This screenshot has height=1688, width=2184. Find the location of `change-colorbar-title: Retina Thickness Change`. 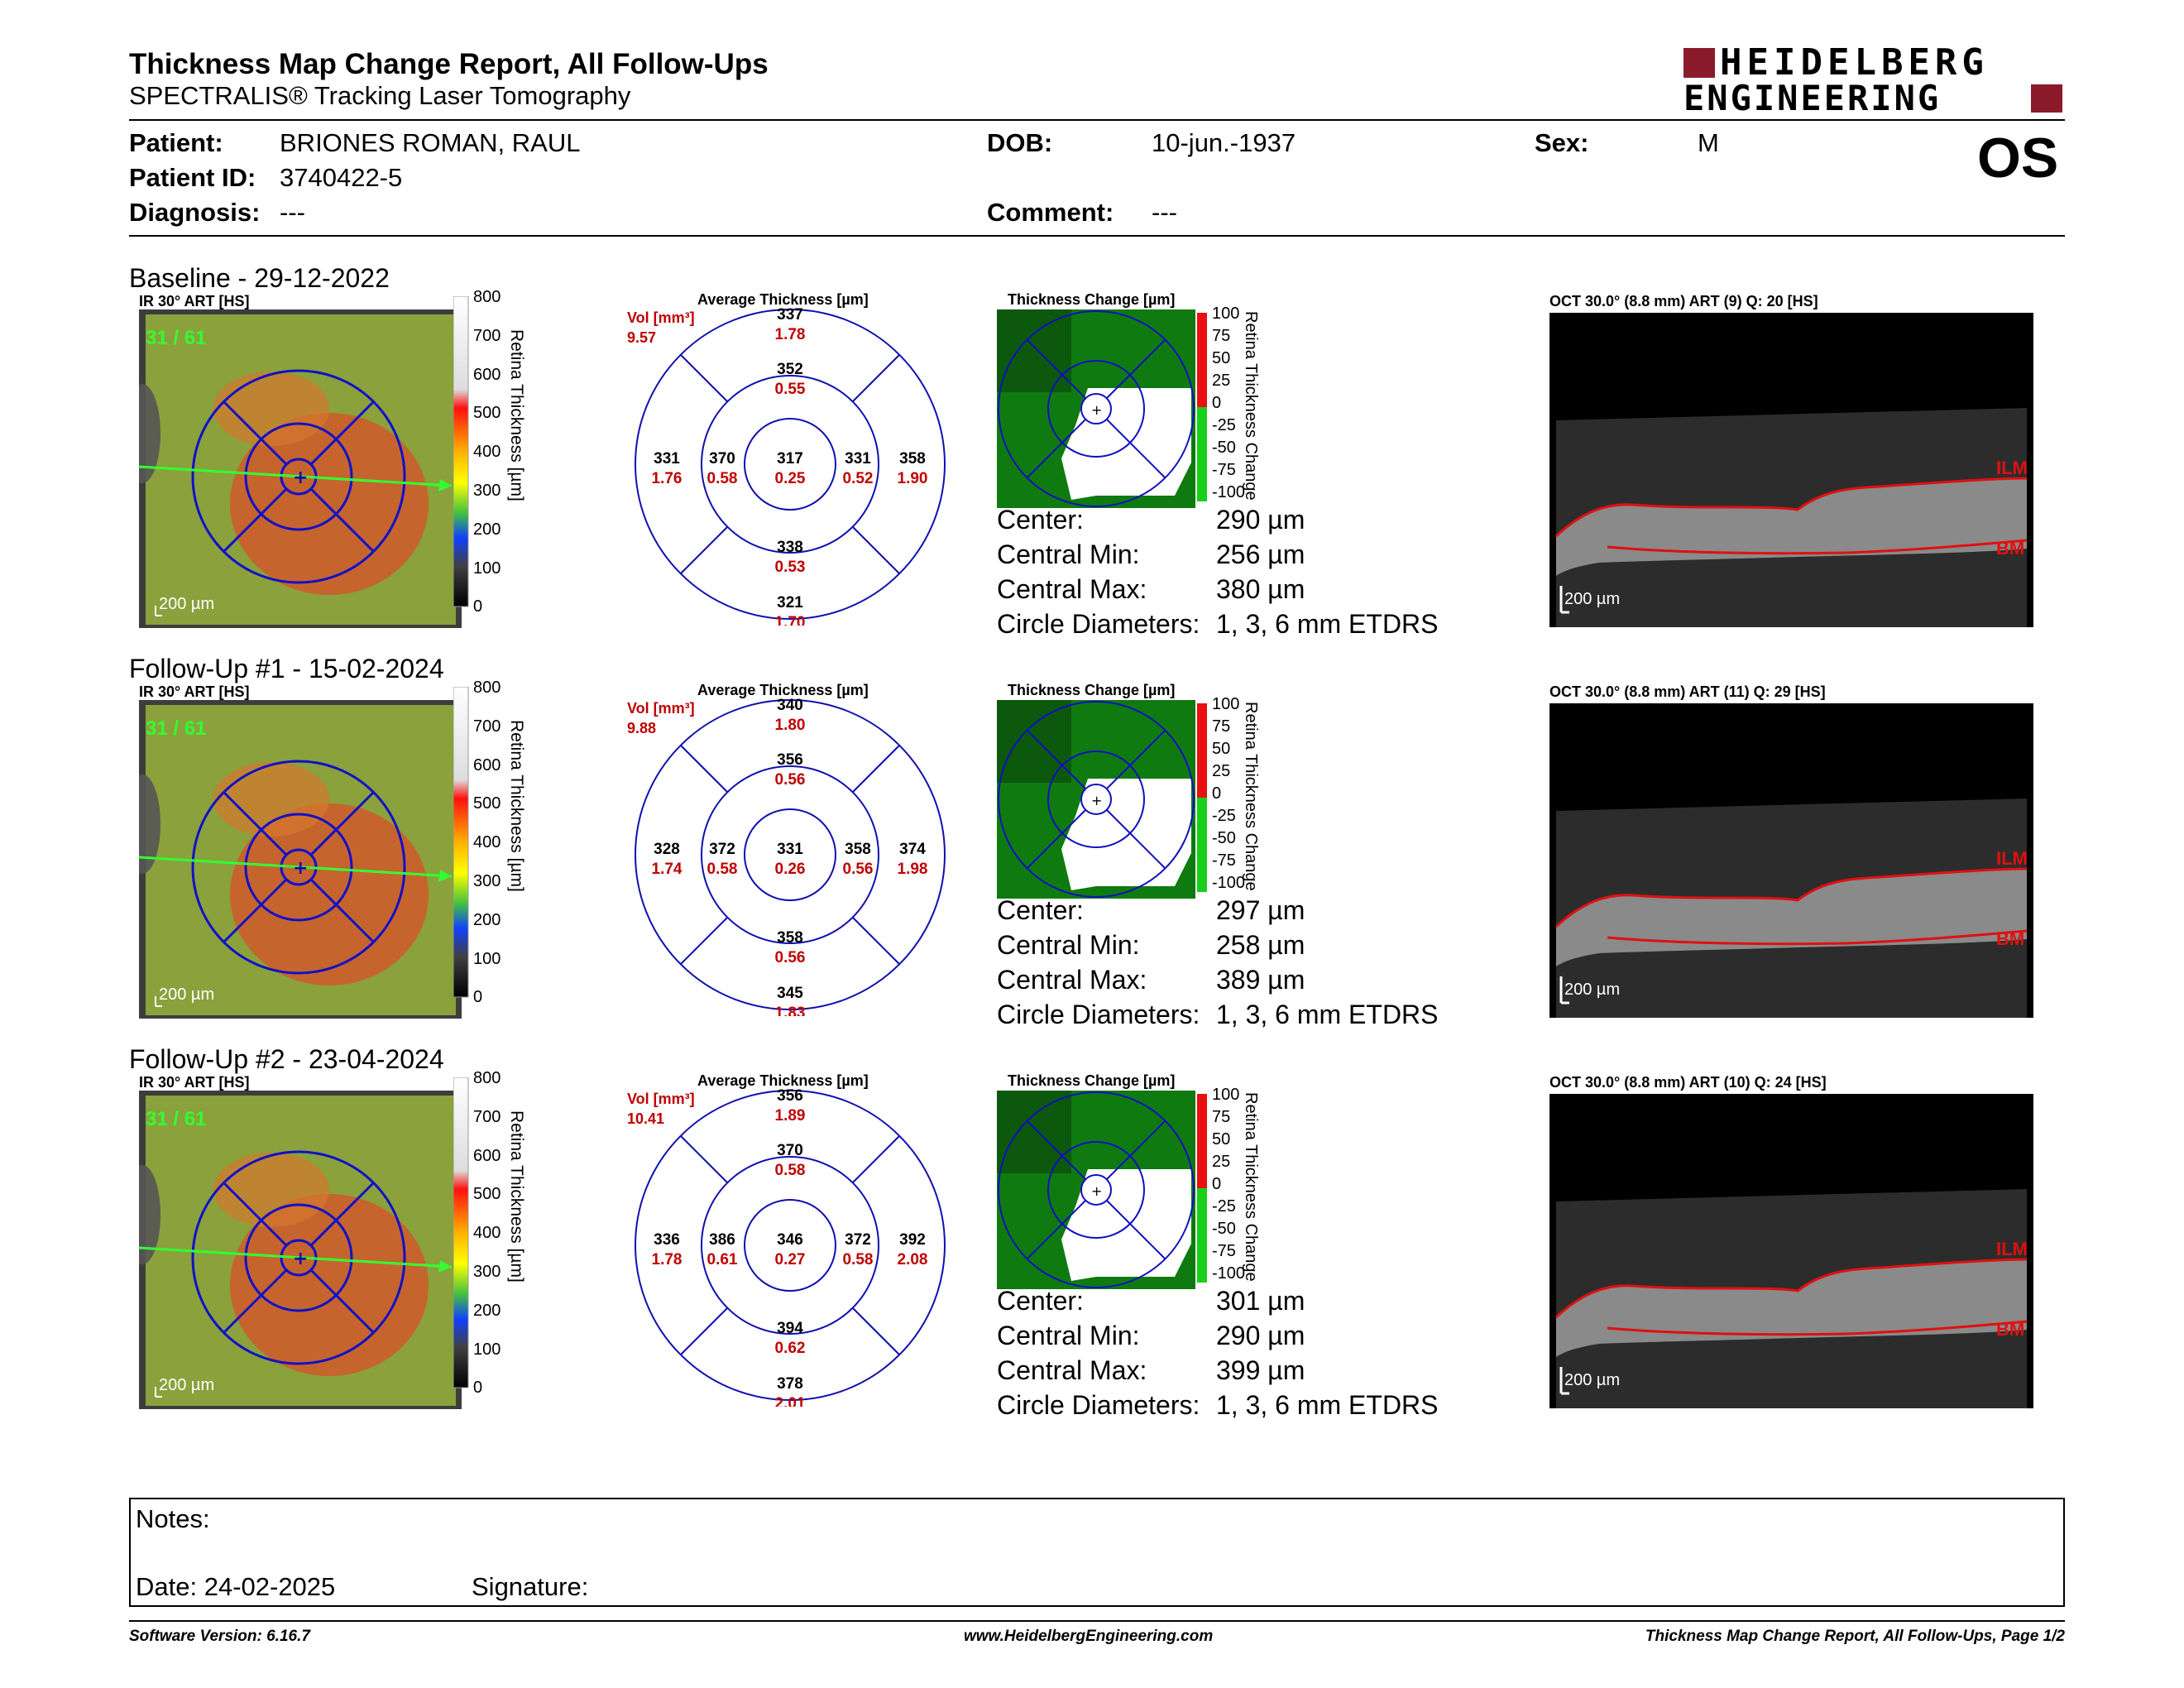

change-colorbar-title: Retina Thickness Change is located at coordinates (1251, 406).